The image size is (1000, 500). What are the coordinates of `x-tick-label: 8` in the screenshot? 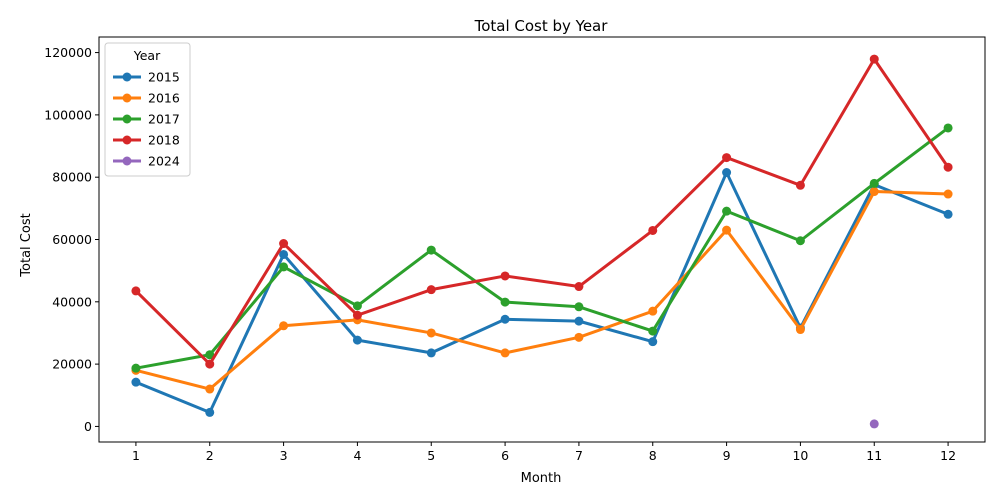 It's located at (653, 455).